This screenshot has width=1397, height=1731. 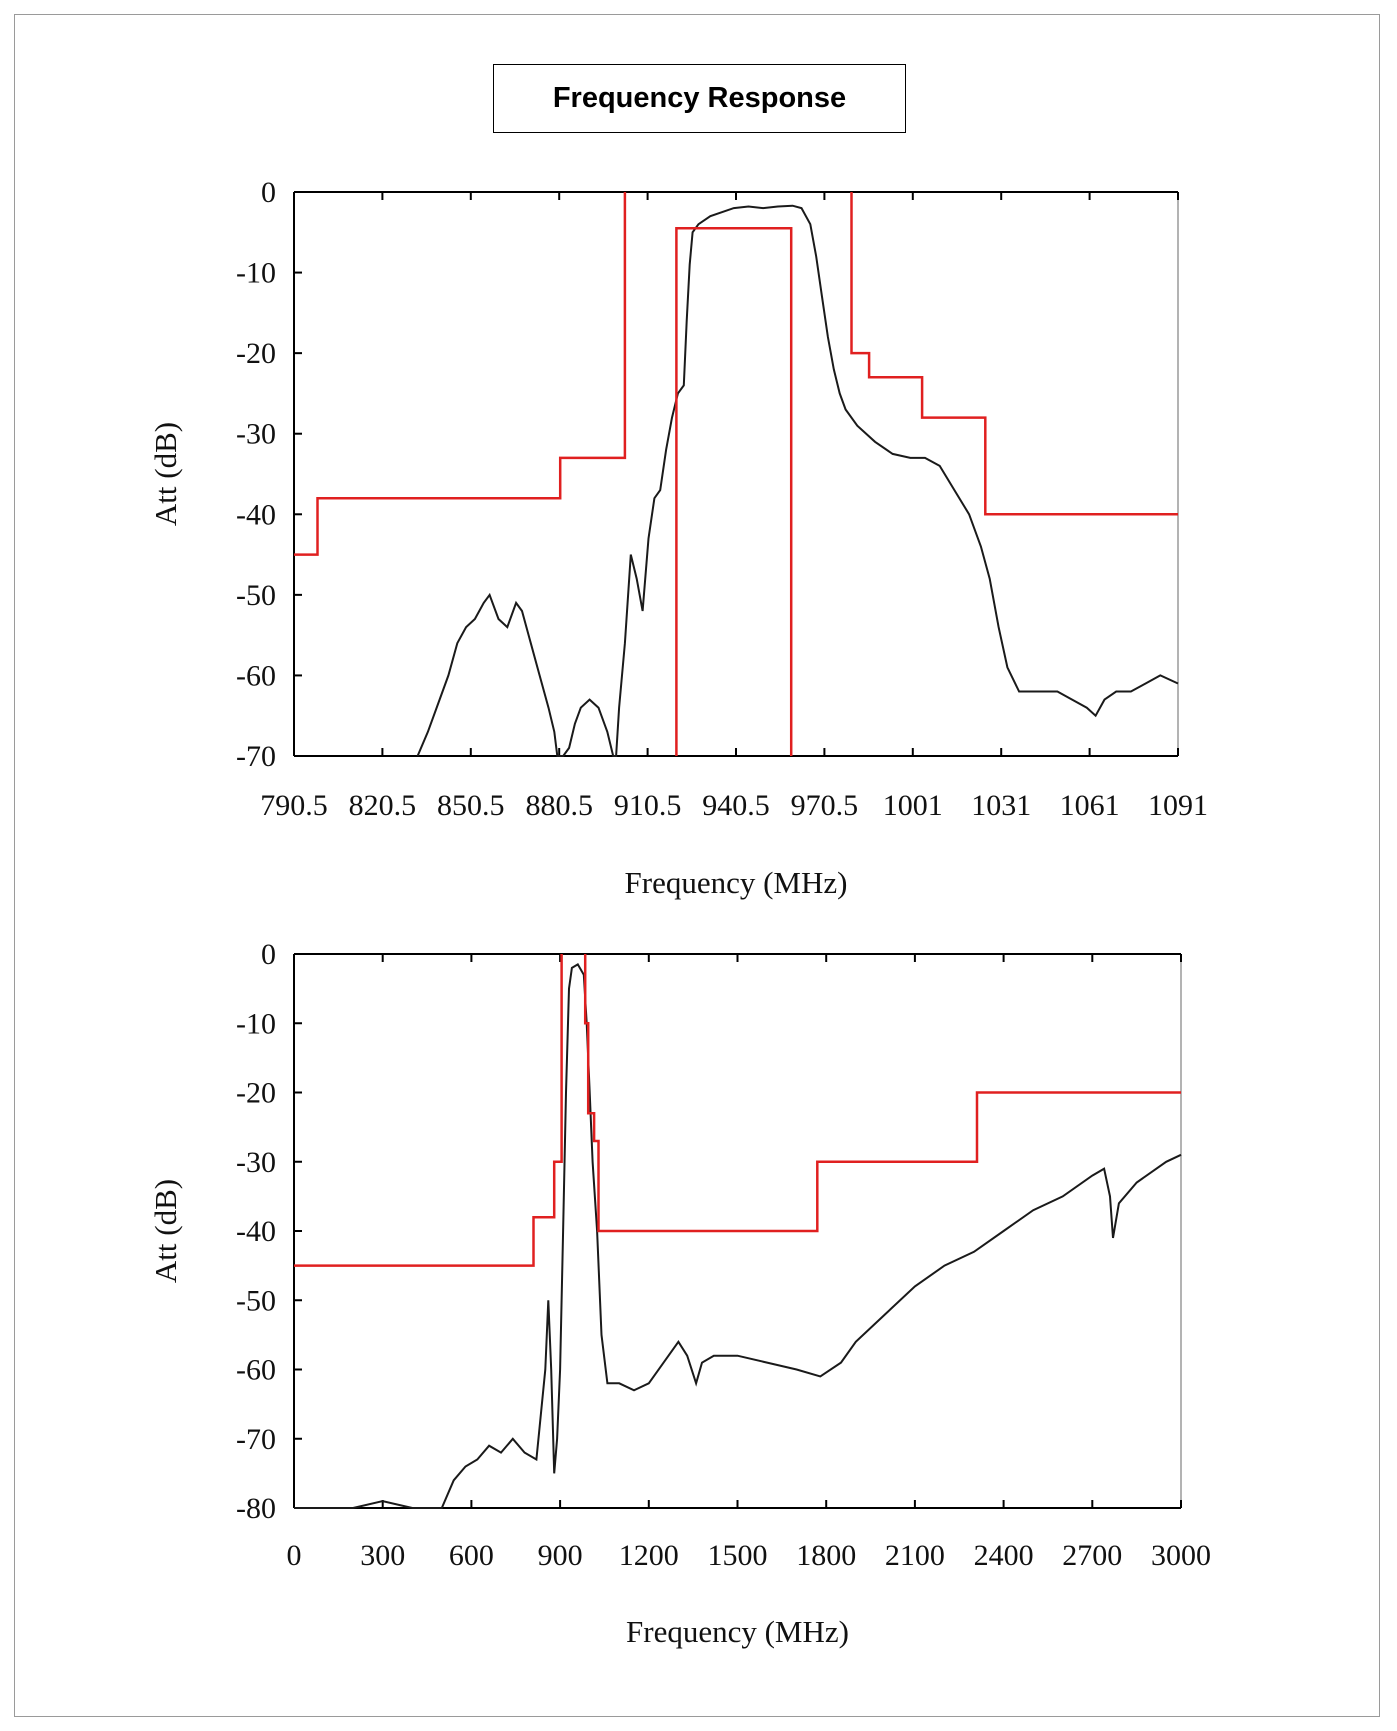 I want to click on chart2-x-tick-label: 2400, so click(x=1004, y=1555).